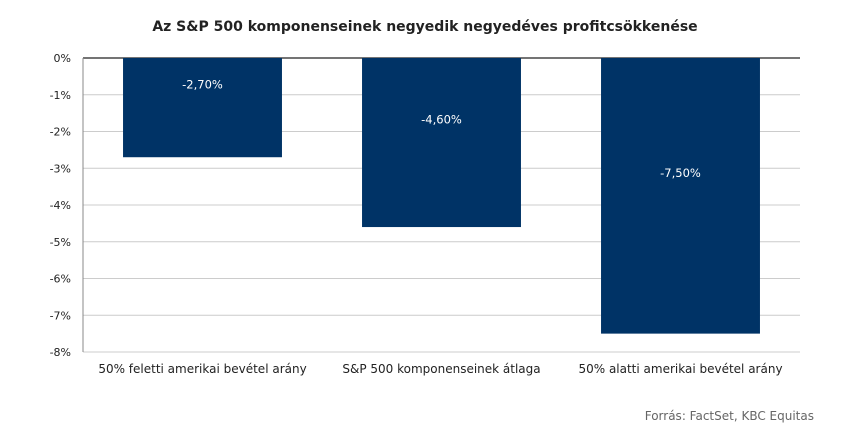 The height and width of the screenshot is (431, 850). Describe the element at coordinates (202, 85) in the screenshot. I see `bar-data-label: -2,70%` at that location.